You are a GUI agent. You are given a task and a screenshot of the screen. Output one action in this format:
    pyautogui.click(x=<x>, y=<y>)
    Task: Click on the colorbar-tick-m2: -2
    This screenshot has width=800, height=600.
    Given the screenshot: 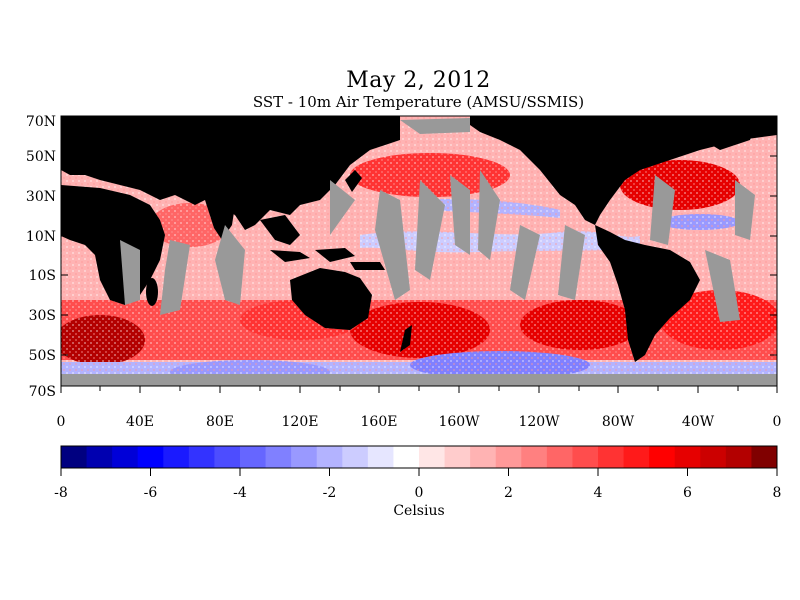 What is the action you would take?
    pyautogui.click(x=330, y=493)
    